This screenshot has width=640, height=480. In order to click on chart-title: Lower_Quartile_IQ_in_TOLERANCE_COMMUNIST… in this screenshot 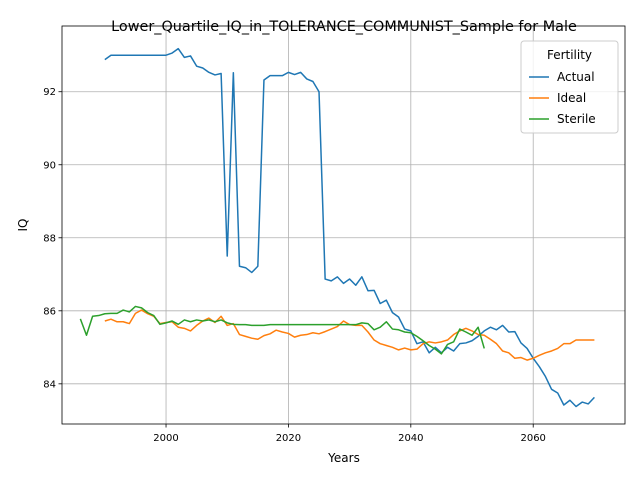, I will do `click(344, 27)`.